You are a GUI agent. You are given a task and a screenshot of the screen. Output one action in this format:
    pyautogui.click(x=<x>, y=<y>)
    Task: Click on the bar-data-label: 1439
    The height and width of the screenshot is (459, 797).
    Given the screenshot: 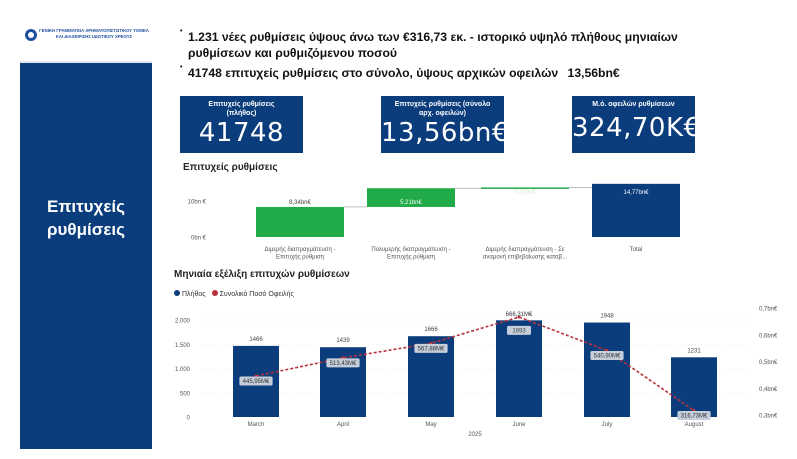 What is the action you would take?
    pyautogui.click(x=343, y=341)
    